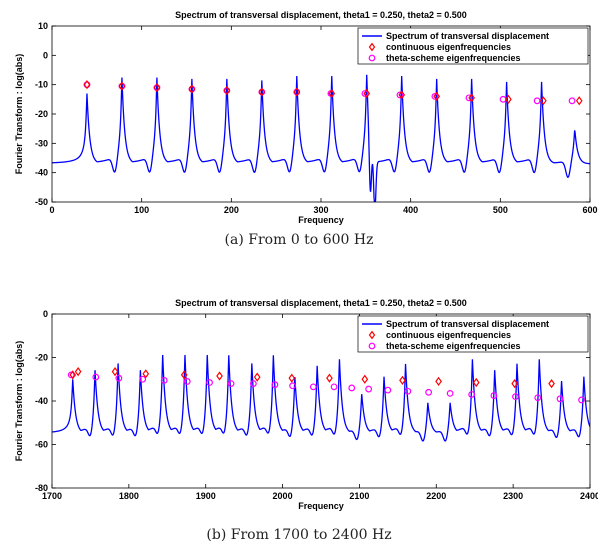 This screenshot has width=598, height=553. Describe the element at coordinates (436, 496) in the screenshot. I see `x-tick-label: 2200` at that location.